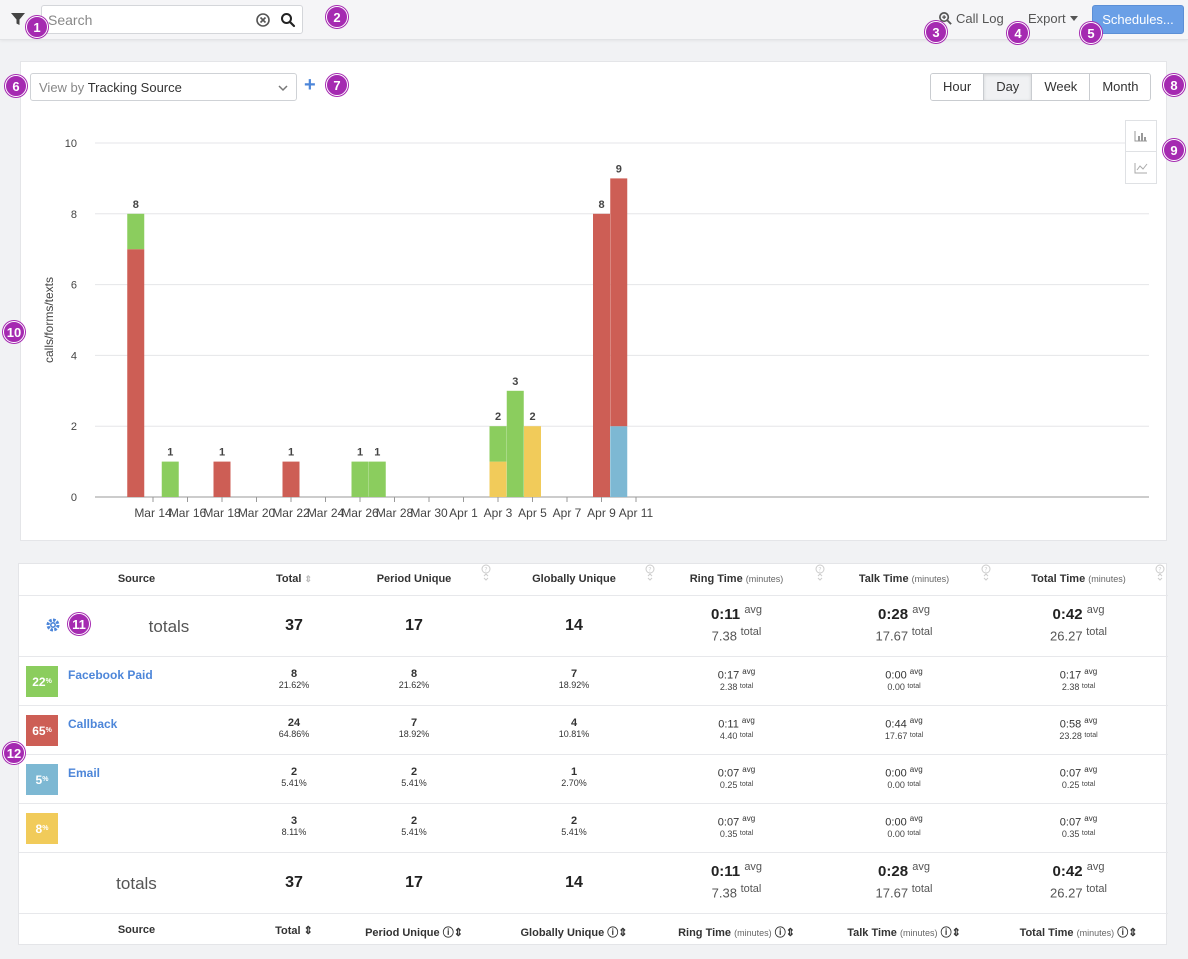 Image resolution: width=1188 pixels, height=959 pixels. What do you see at coordinates (753, 933) in the screenshot?
I see `footer-ring-unit: (minutes)` at bounding box center [753, 933].